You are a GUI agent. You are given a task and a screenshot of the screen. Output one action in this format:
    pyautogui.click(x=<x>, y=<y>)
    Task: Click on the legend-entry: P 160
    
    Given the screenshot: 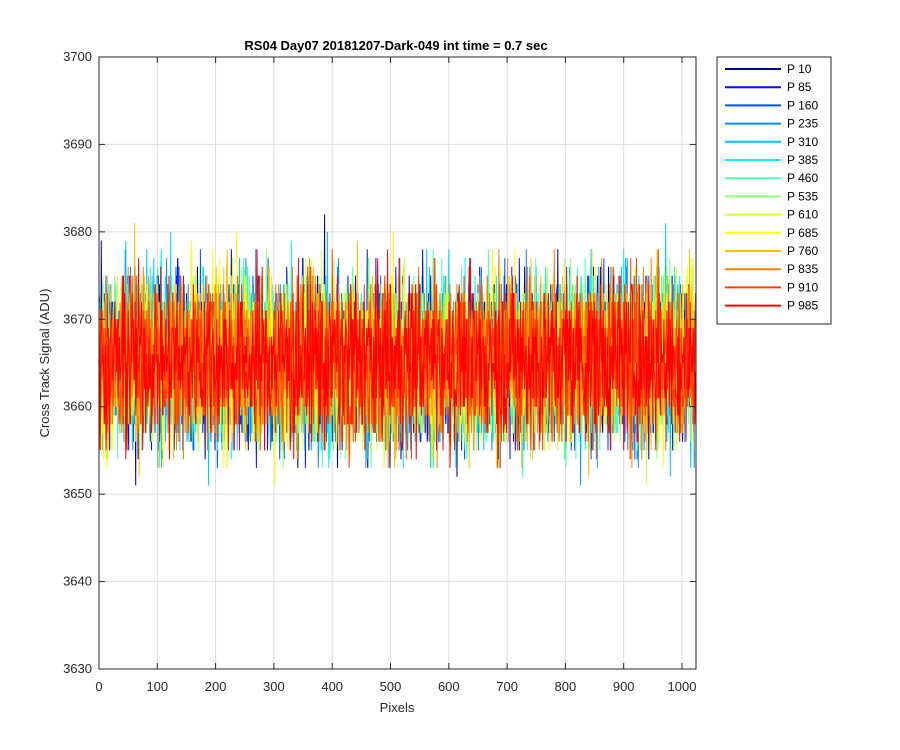 What is the action you would take?
    pyautogui.click(x=802, y=105)
    